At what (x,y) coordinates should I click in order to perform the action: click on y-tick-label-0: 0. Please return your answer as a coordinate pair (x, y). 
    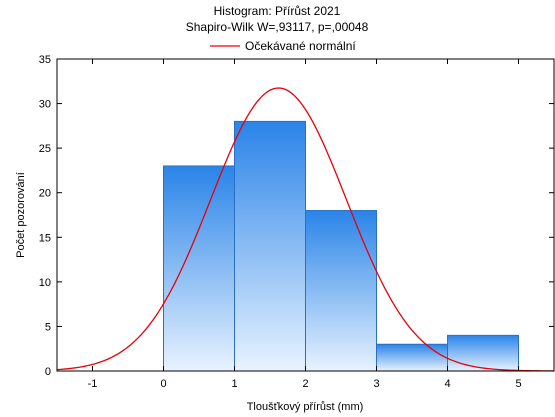
    Looking at the image, I should click on (48, 372).